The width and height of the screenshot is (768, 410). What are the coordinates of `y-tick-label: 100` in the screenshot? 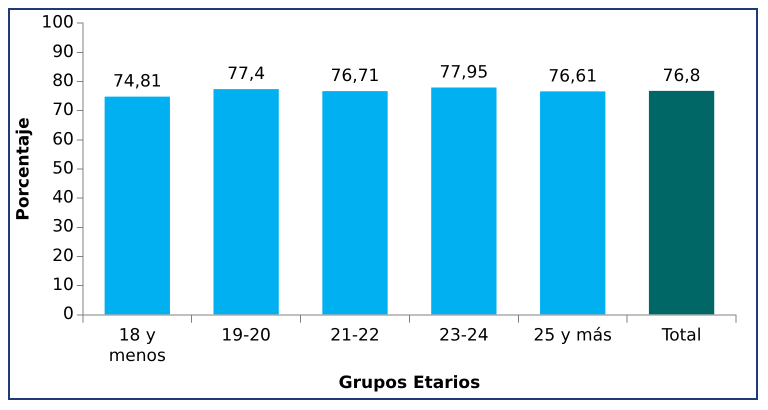 It's located at (57, 22).